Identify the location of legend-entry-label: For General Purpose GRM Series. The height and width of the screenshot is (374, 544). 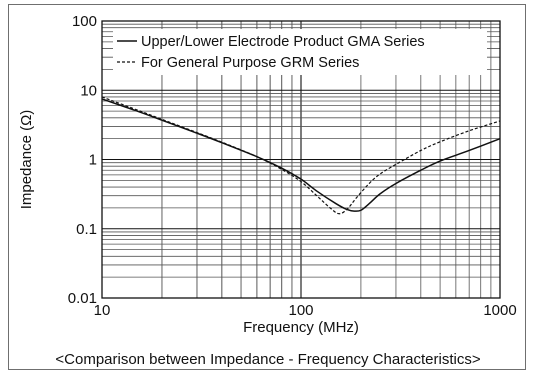
(250, 63).